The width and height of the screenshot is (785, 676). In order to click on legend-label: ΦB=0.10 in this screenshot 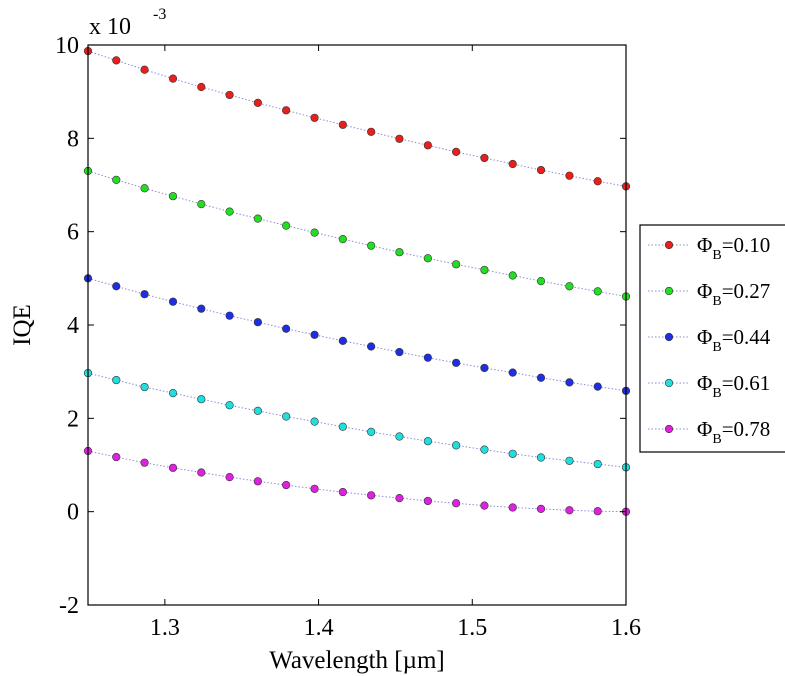, I will do `click(733, 248)`.